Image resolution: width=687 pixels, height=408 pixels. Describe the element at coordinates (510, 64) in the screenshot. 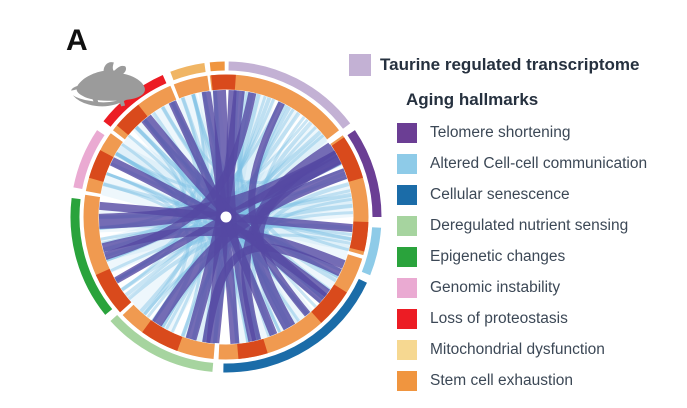

I see `taurine-label: Taurine regulated transcriptome` at that location.